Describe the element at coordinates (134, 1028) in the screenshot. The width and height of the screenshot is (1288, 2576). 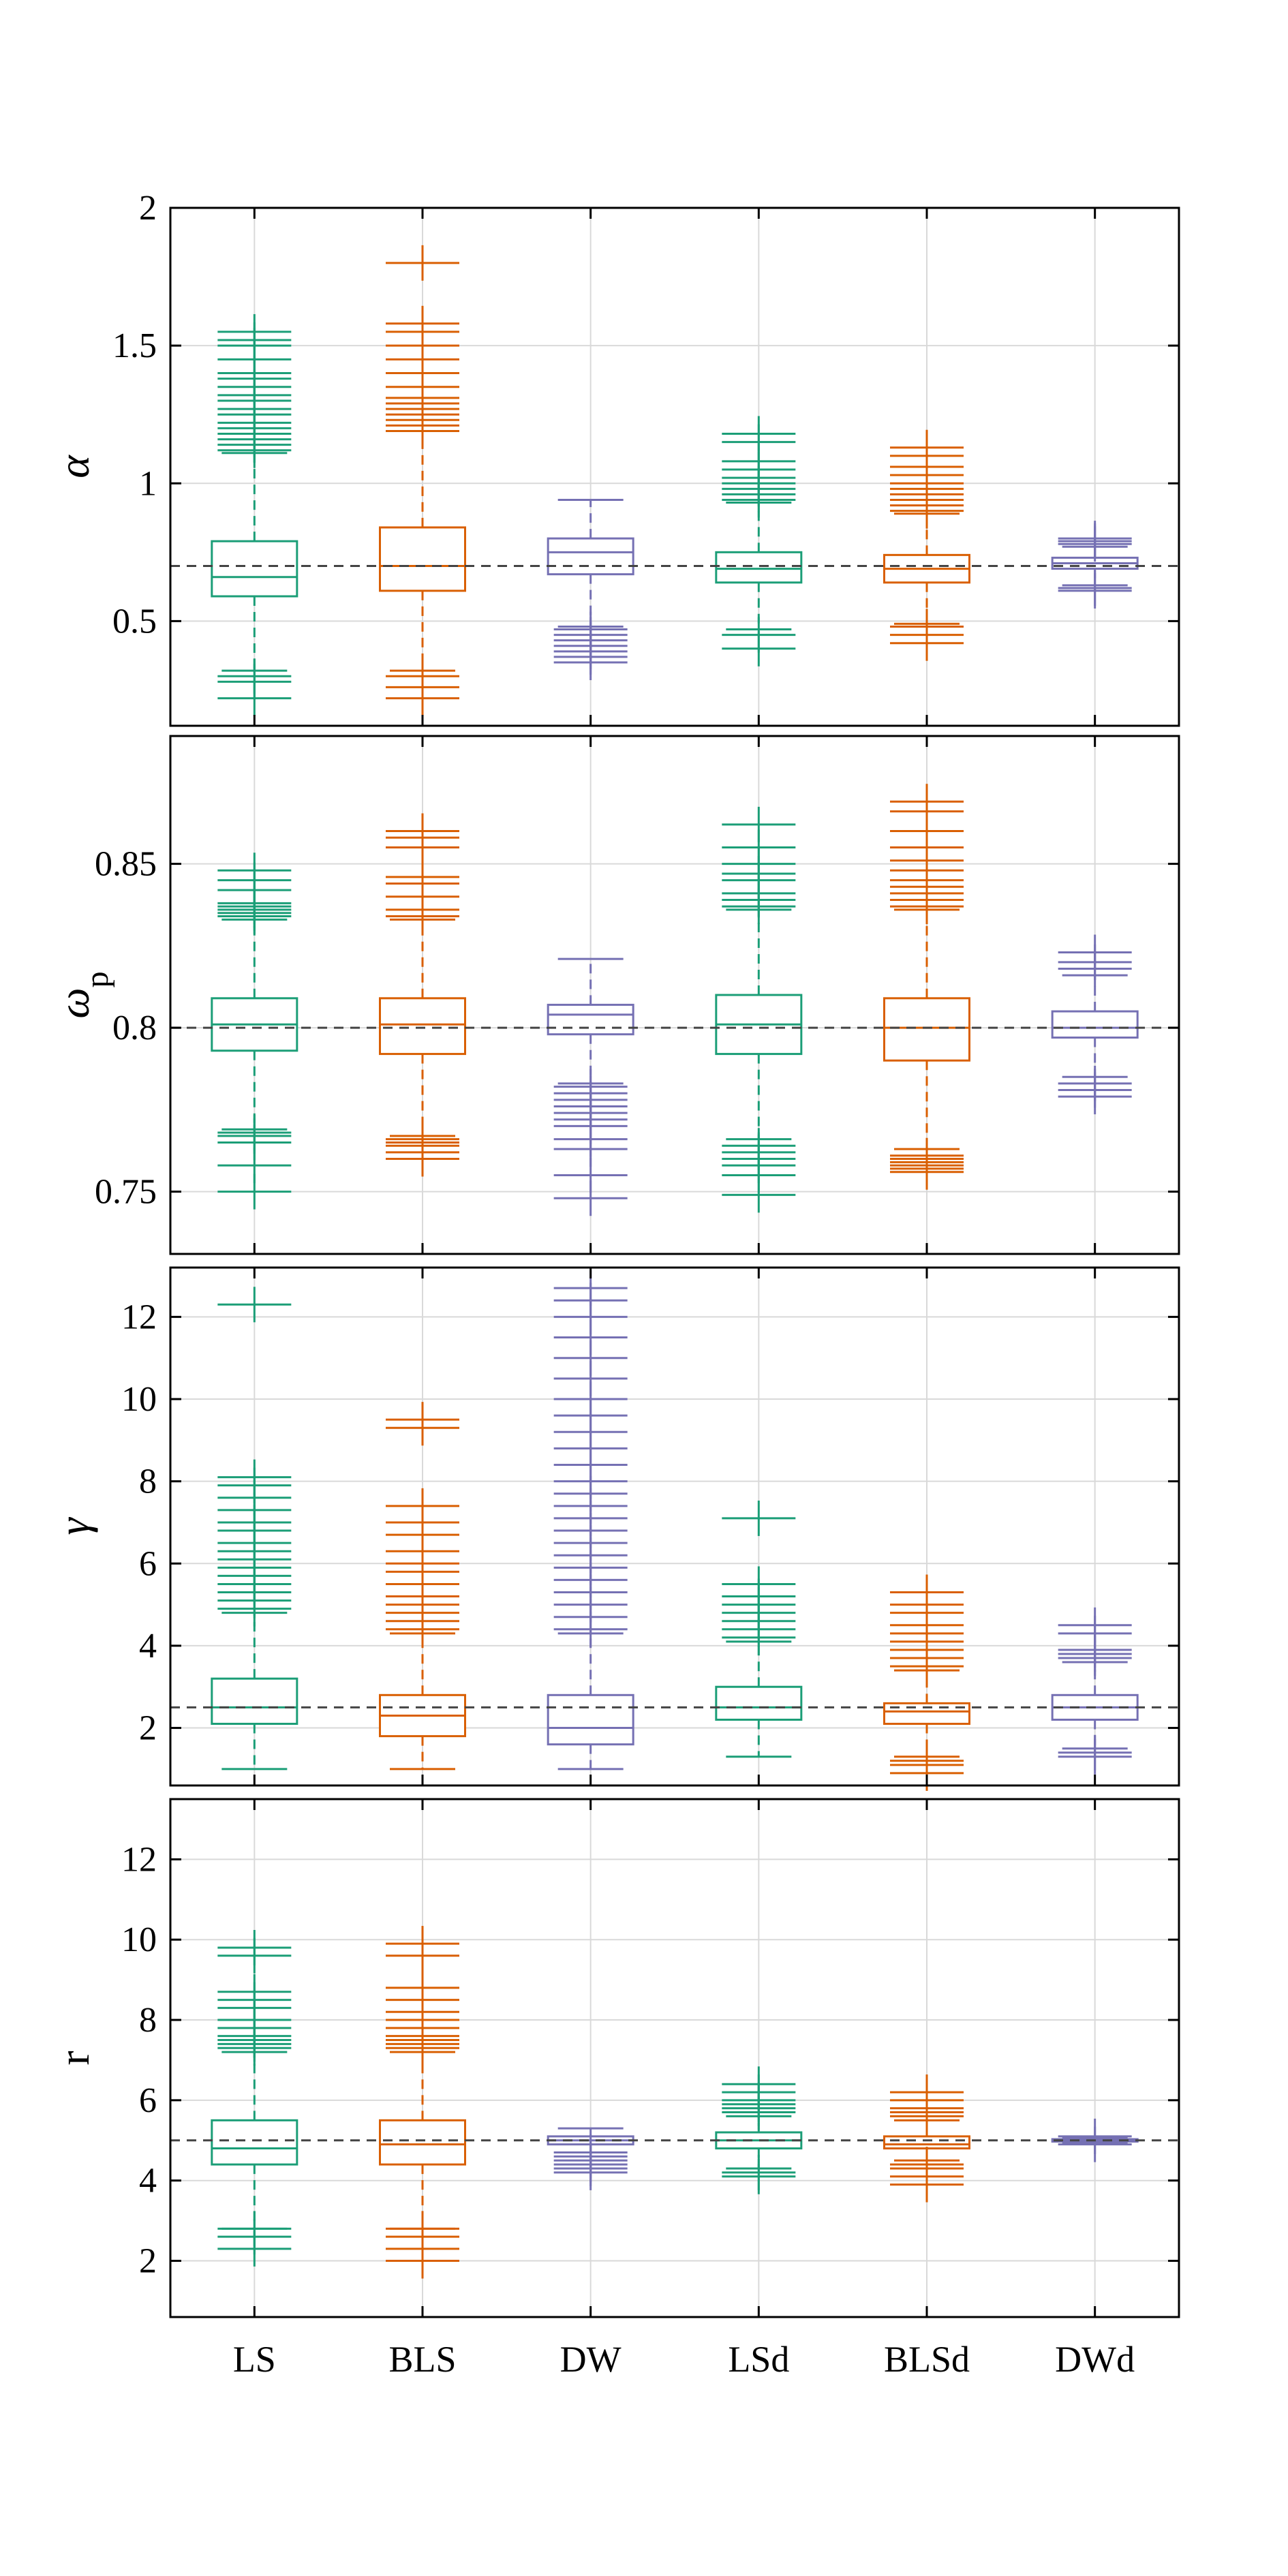
I see `y-tick-label: 0.8` at that location.